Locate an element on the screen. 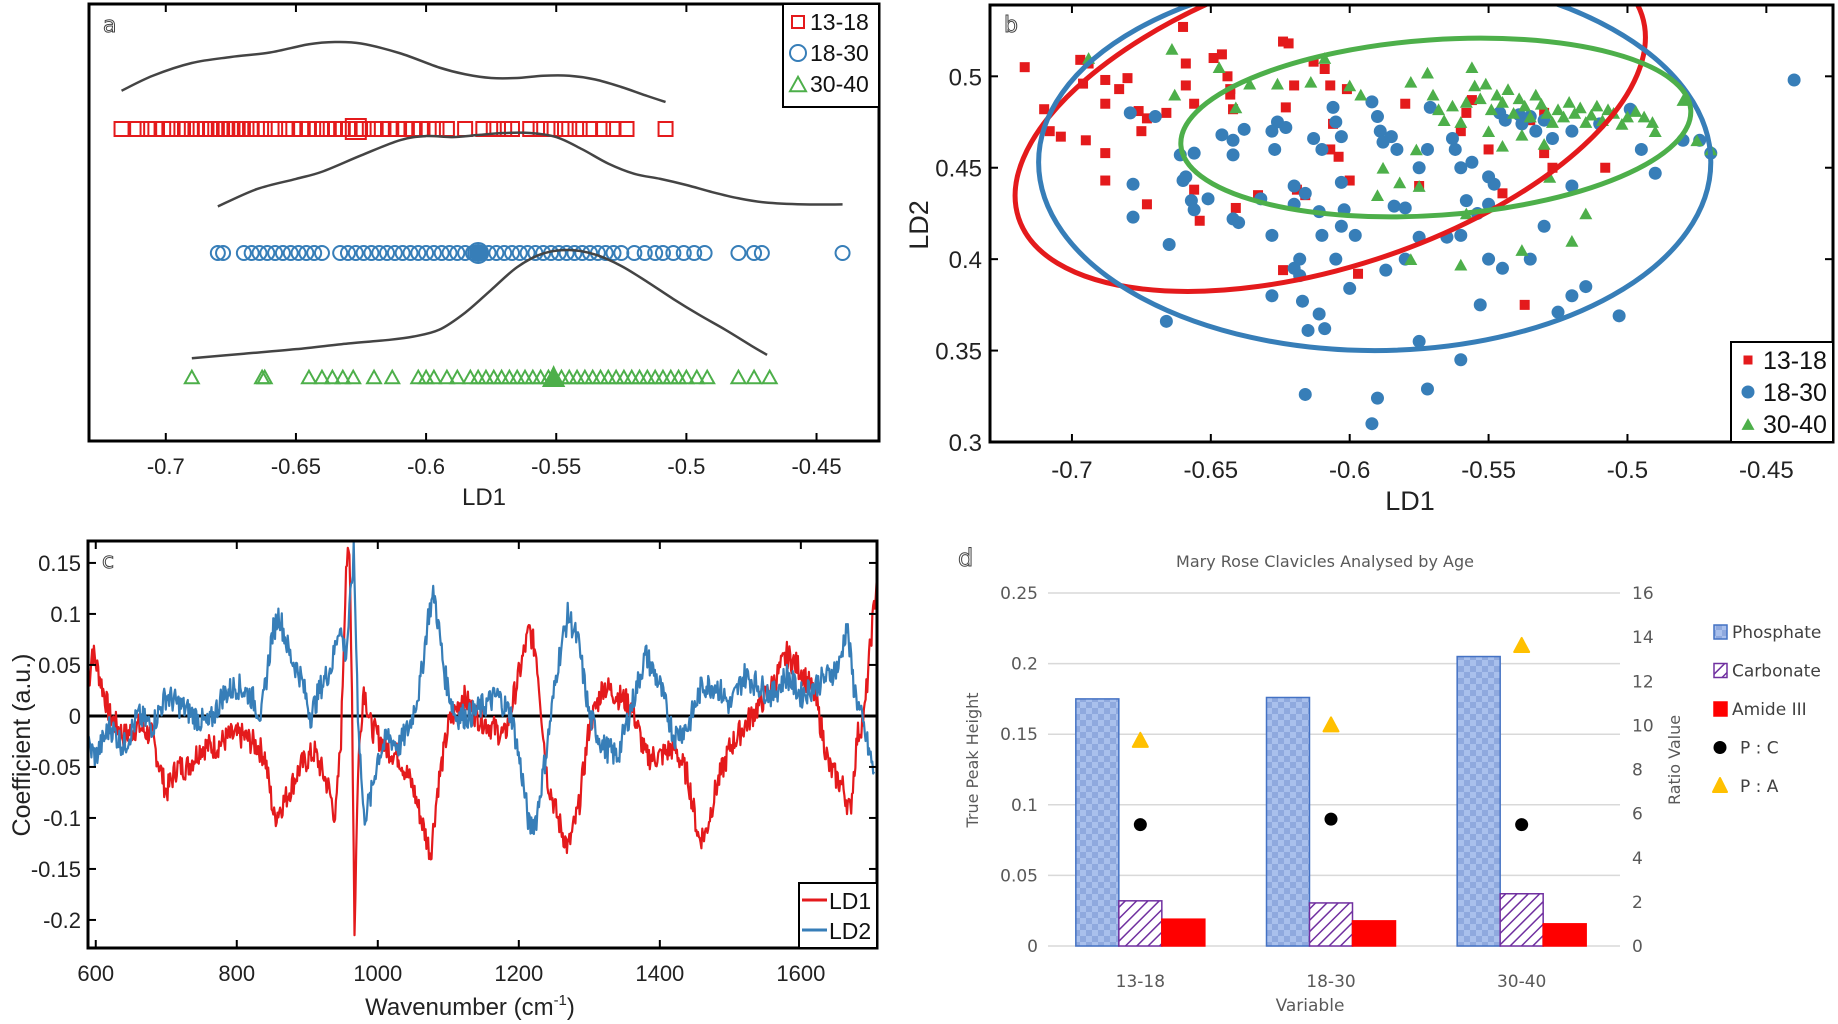  x-tick-label: 1400 is located at coordinates (659, 973).